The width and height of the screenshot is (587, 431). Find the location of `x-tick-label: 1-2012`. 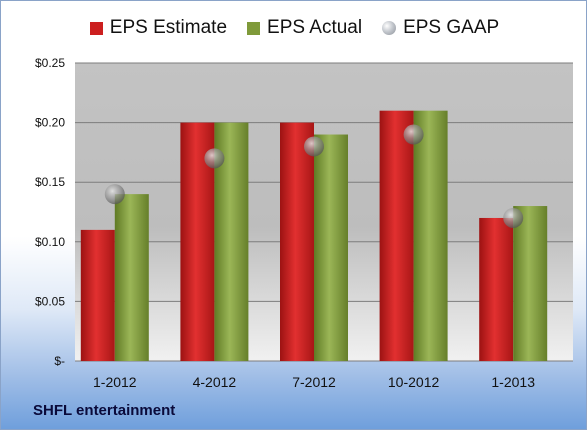

x-tick-label: 1-2012 is located at coordinates (115, 382).